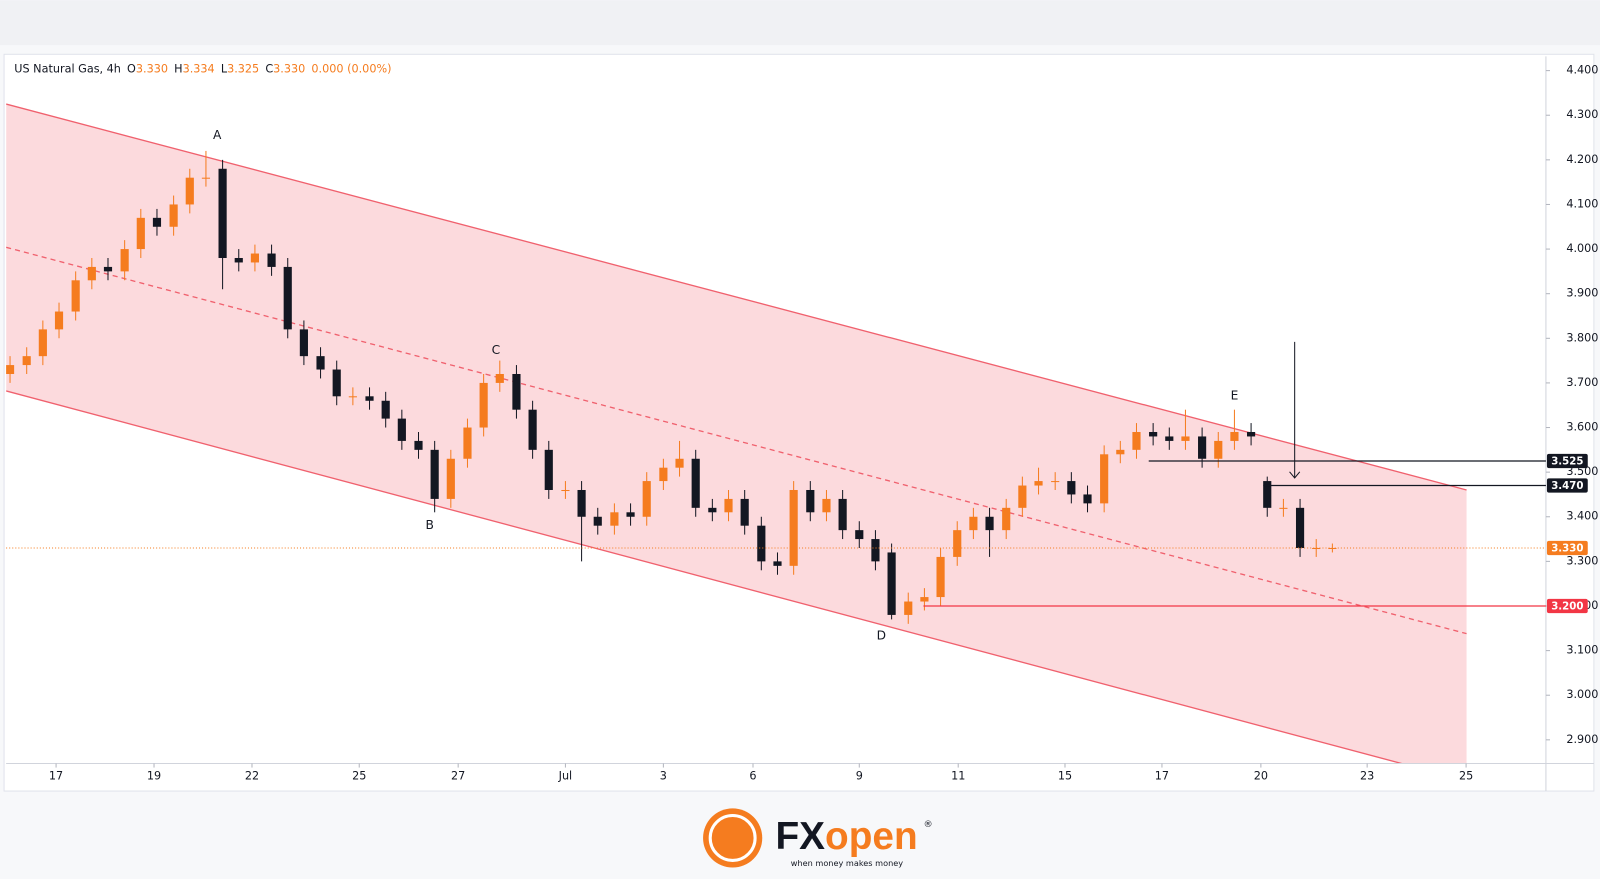 The width and height of the screenshot is (1600, 879). I want to click on y-tick-label: 3.500, so click(1582, 471).